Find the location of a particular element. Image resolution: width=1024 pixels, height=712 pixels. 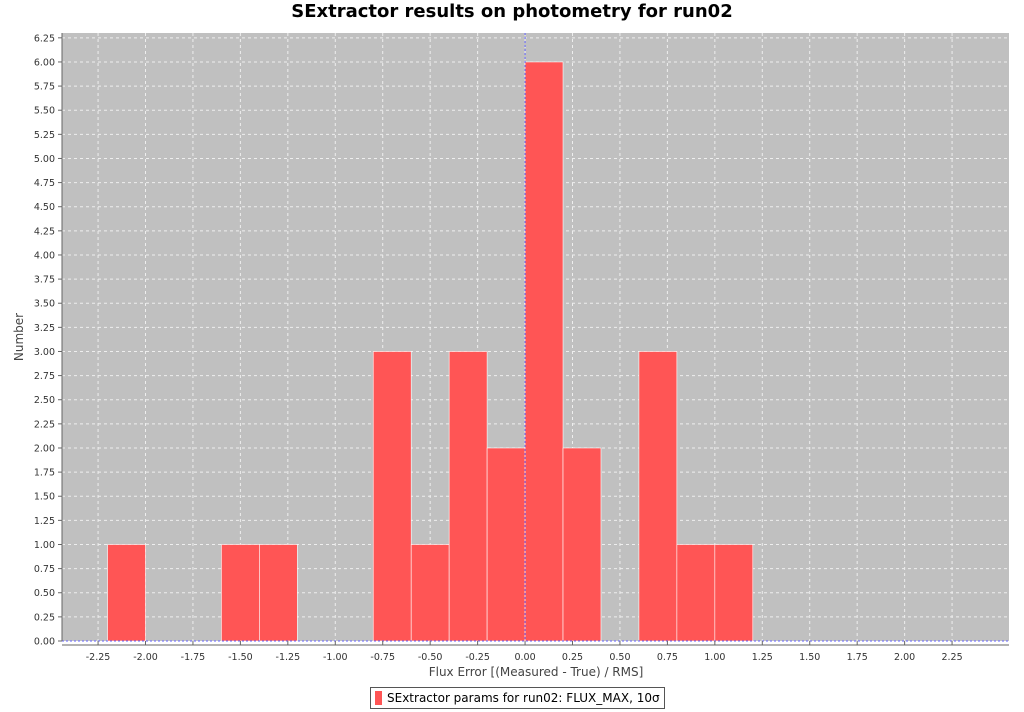

x-tick-label: 1.75 is located at coordinates (857, 657).